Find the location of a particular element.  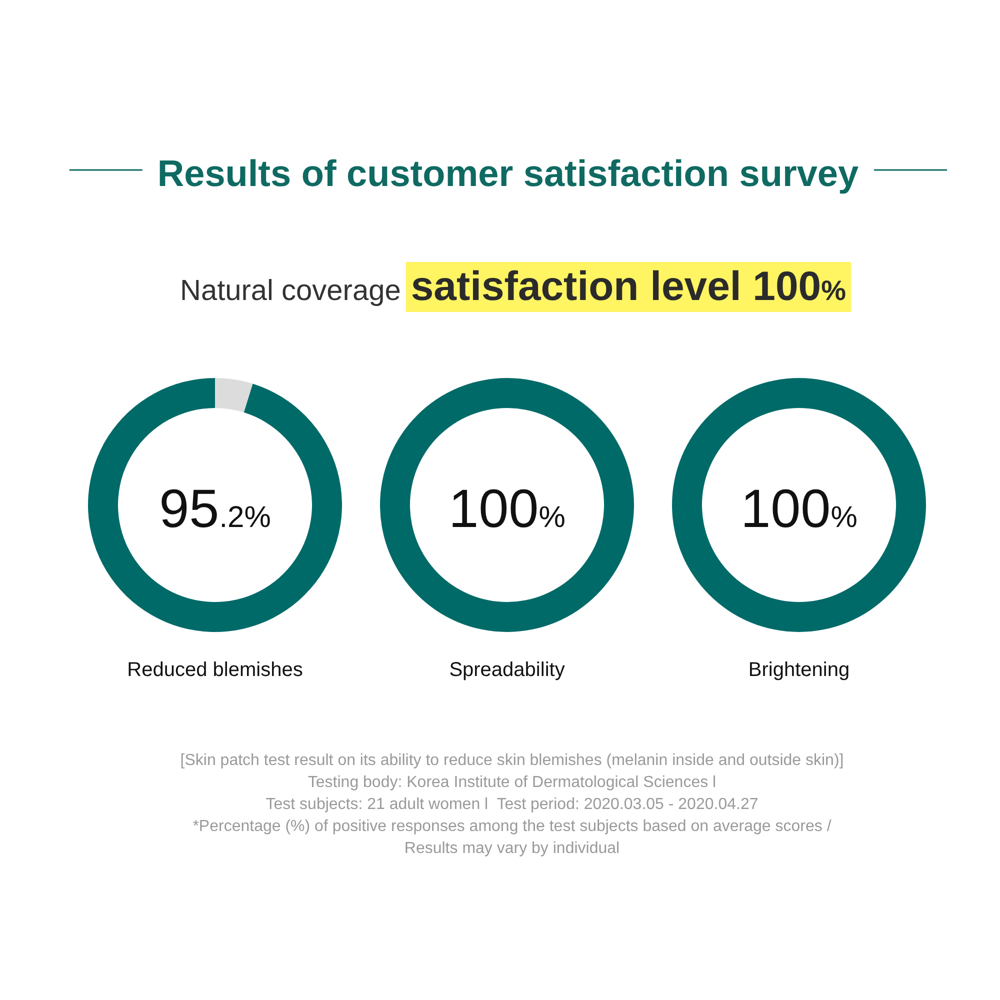

text: Results of customer satisfaction survey is located at coordinates (508, 173).